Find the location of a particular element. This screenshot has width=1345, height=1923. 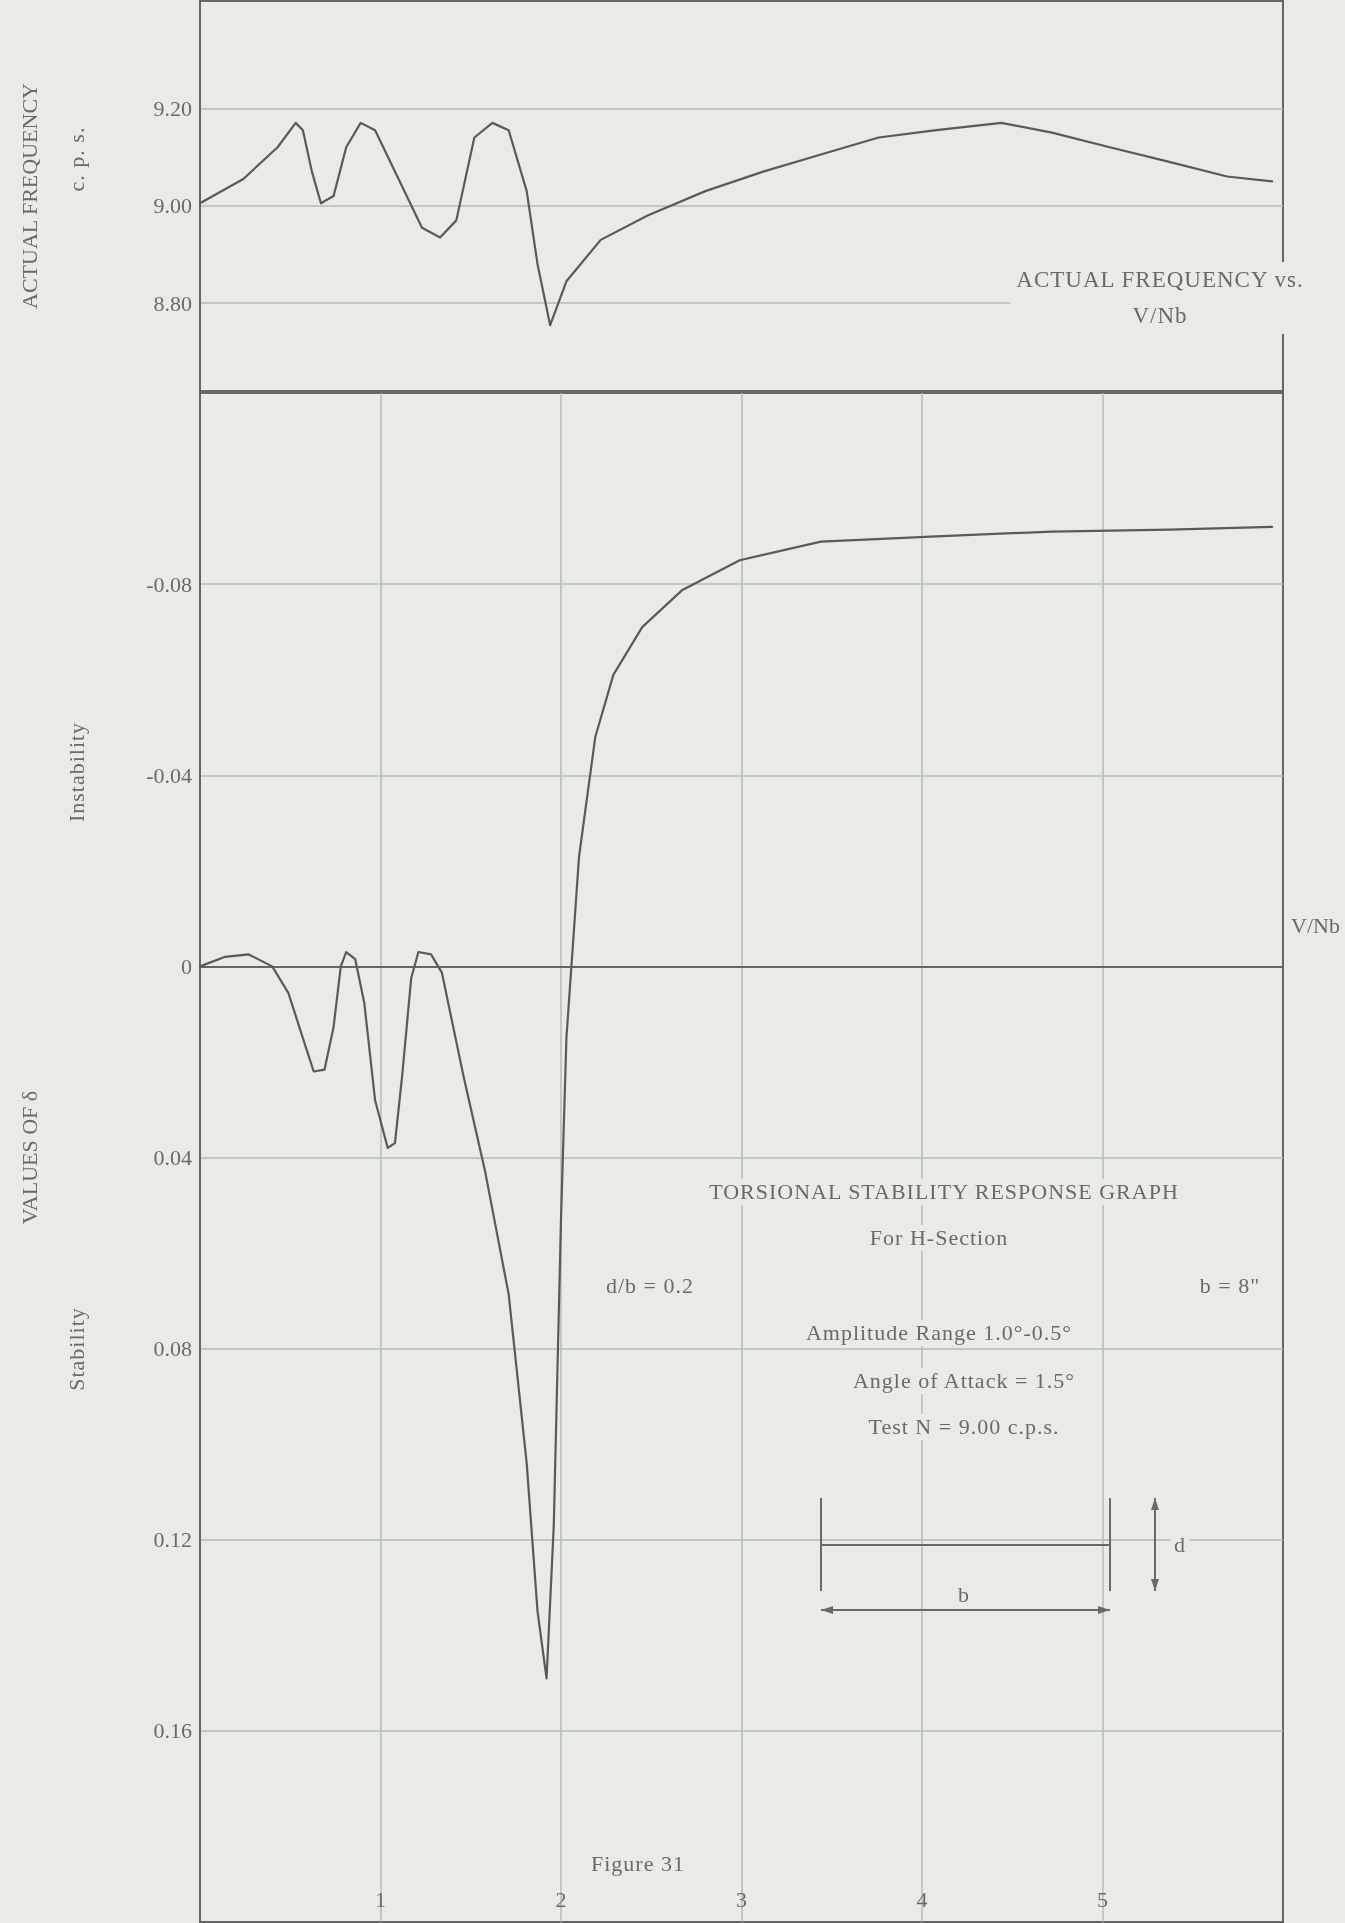

annotation: d/b = 0.2 is located at coordinates (650, 1286).